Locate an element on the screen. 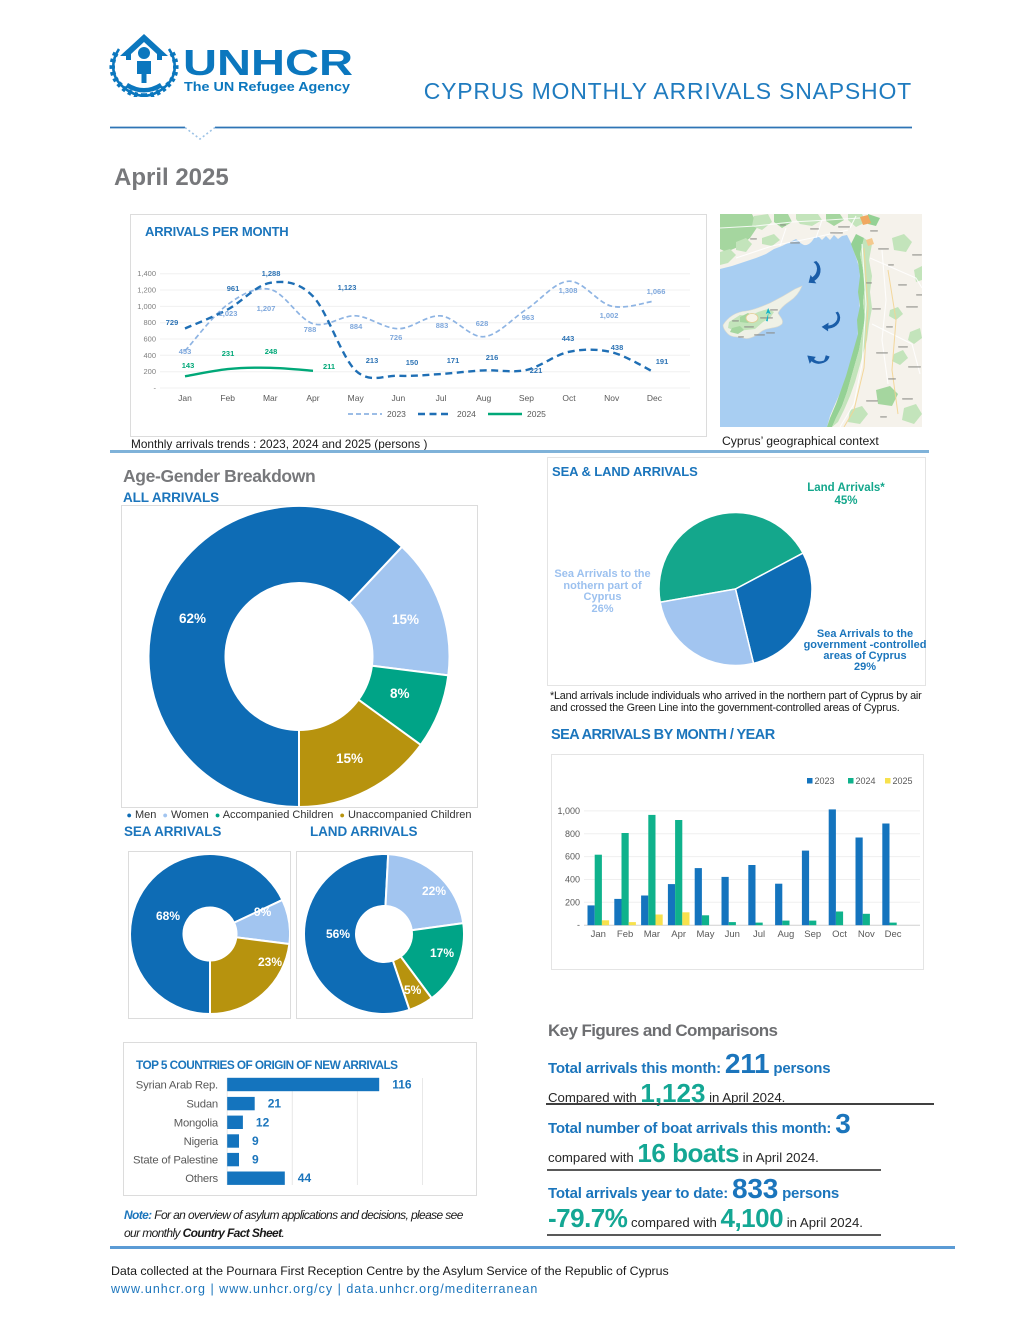  svg-text: Mongolia is located at coordinates (196, 1123).